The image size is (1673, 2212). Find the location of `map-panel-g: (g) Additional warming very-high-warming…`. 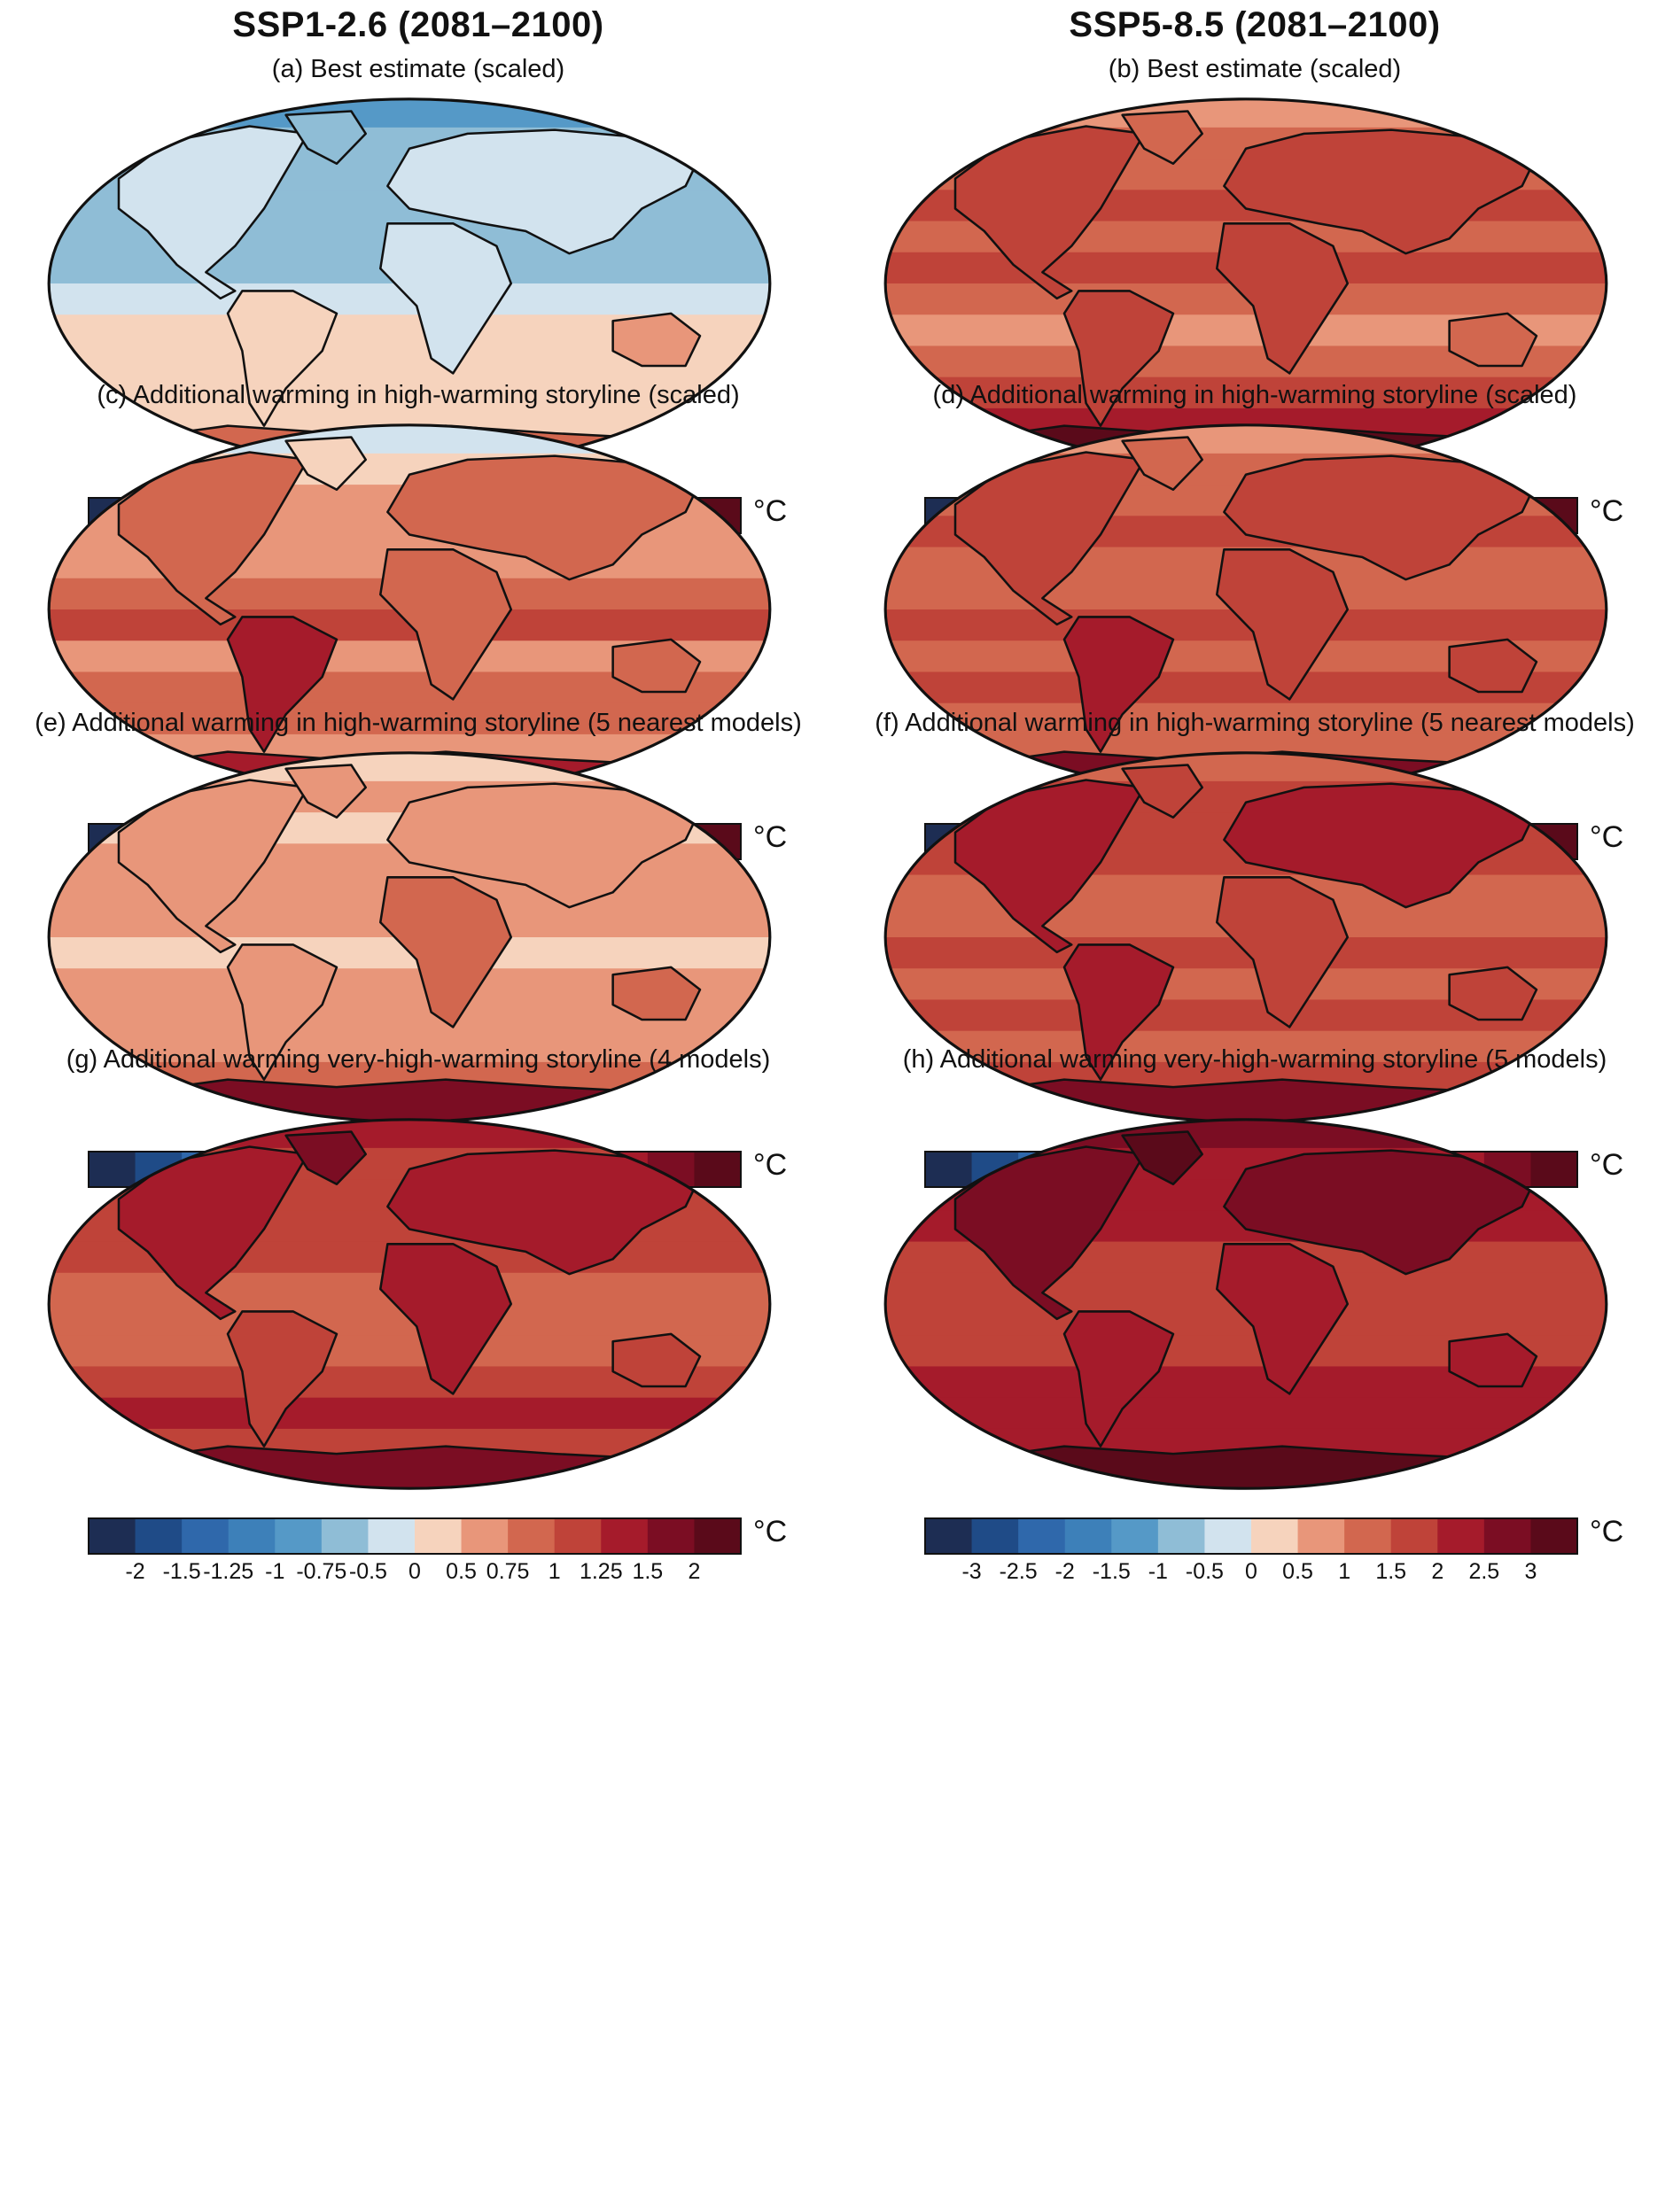

map-panel-g: (g) Additional warming very-high-warming… is located at coordinates (418, 1314).